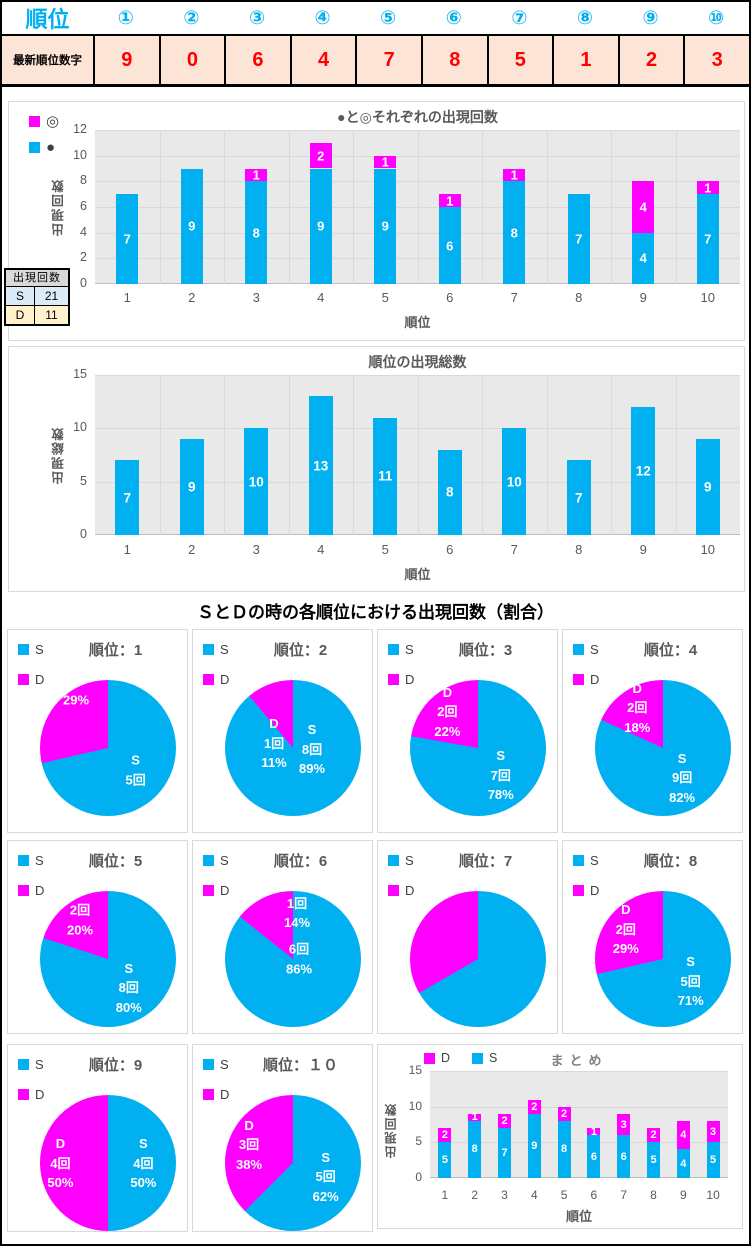 The height and width of the screenshot is (1246, 751). What do you see at coordinates (637, 727) in the screenshot?
I see `pie-label-line: 18%` at bounding box center [637, 727].